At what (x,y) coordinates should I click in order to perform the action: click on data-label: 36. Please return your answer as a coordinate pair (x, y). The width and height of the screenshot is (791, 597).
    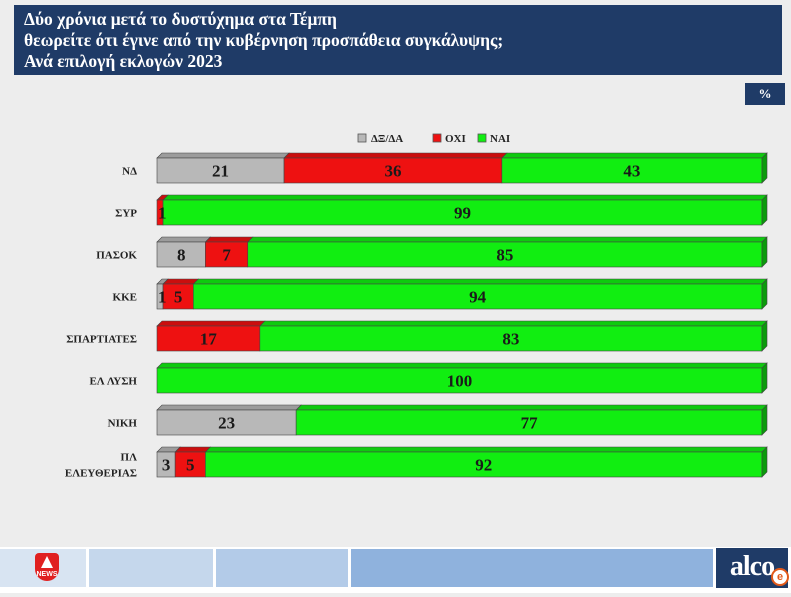
    Looking at the image, I should click on (392, 171).